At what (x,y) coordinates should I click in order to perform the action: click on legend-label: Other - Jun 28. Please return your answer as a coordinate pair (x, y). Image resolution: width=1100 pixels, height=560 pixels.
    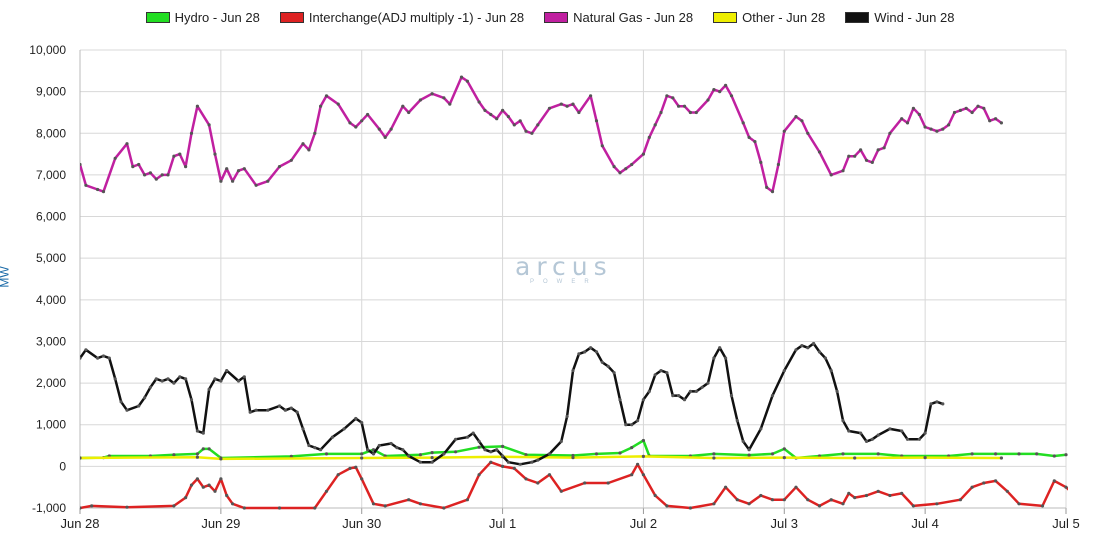
    Looking at the image, I should click on (784, 17).